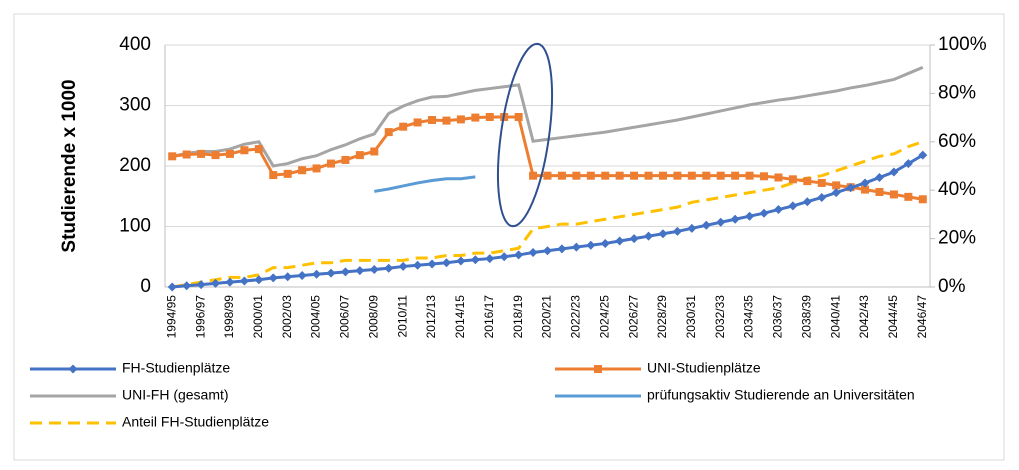 The width and height of the screenshot is (1019, 470). I want to click on y2-tick-label: 60%, so click(957, 141).